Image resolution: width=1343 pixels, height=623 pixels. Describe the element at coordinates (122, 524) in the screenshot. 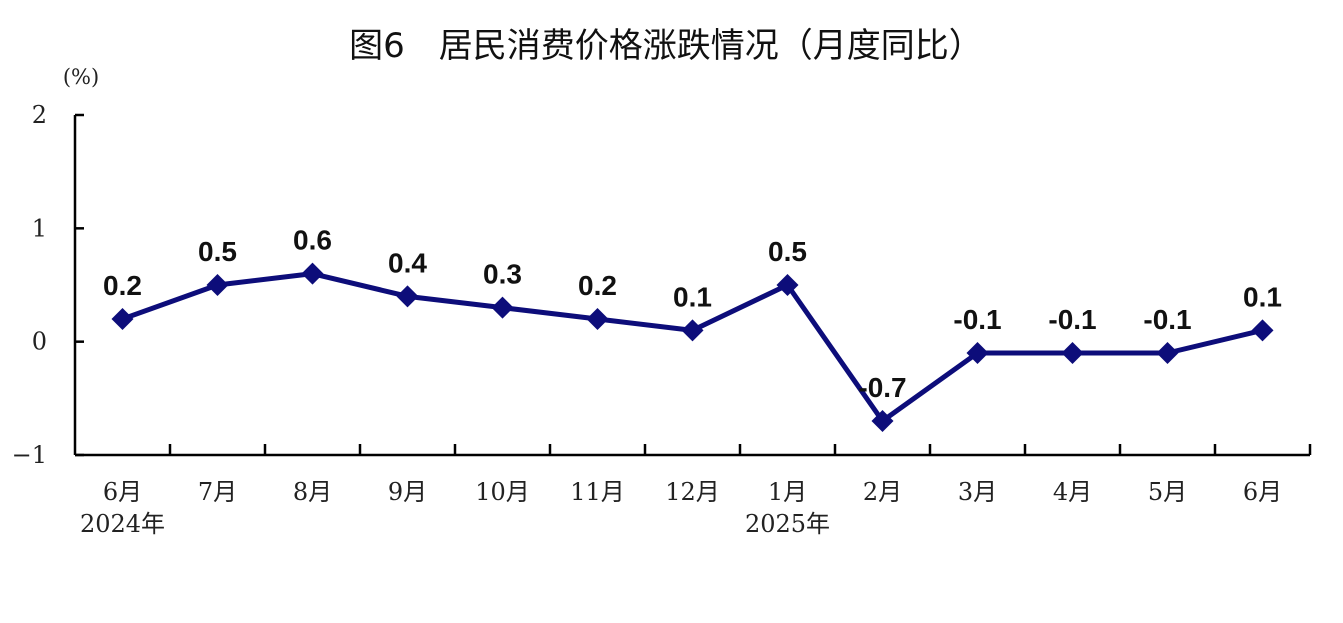

I see `x-year-label: 2024年` at that location.